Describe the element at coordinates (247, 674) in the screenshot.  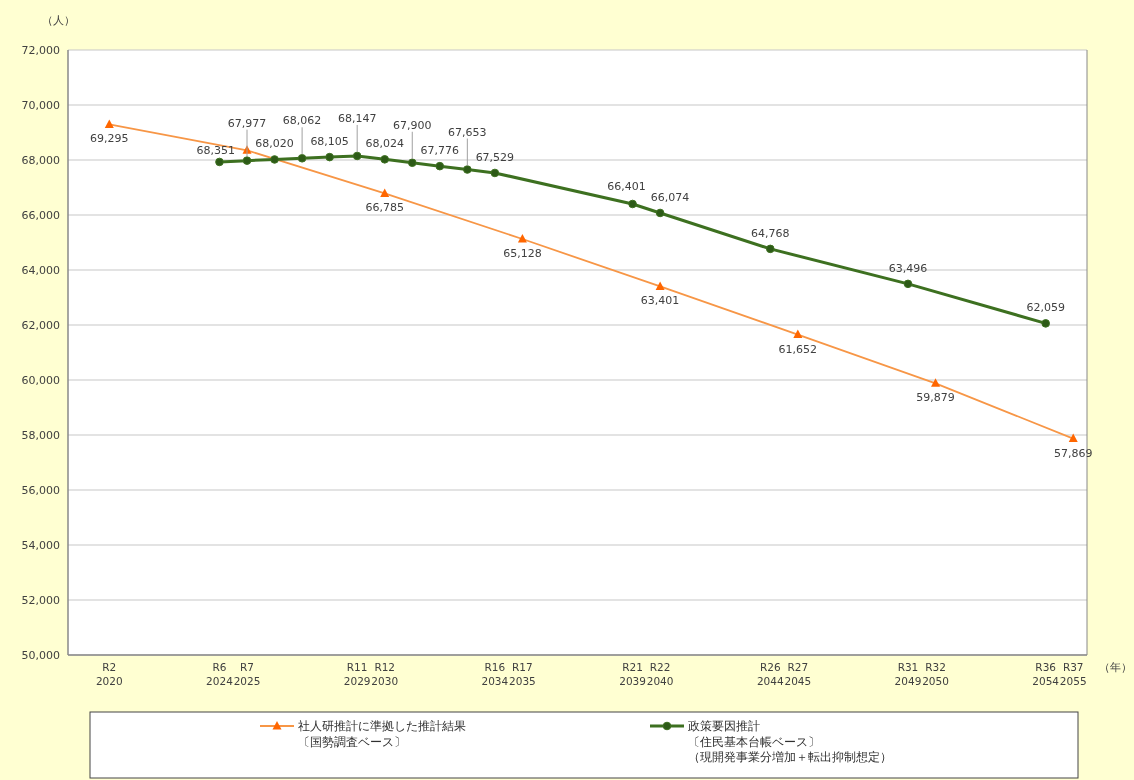
I see `x-tick-label: R7 2025` at that location.